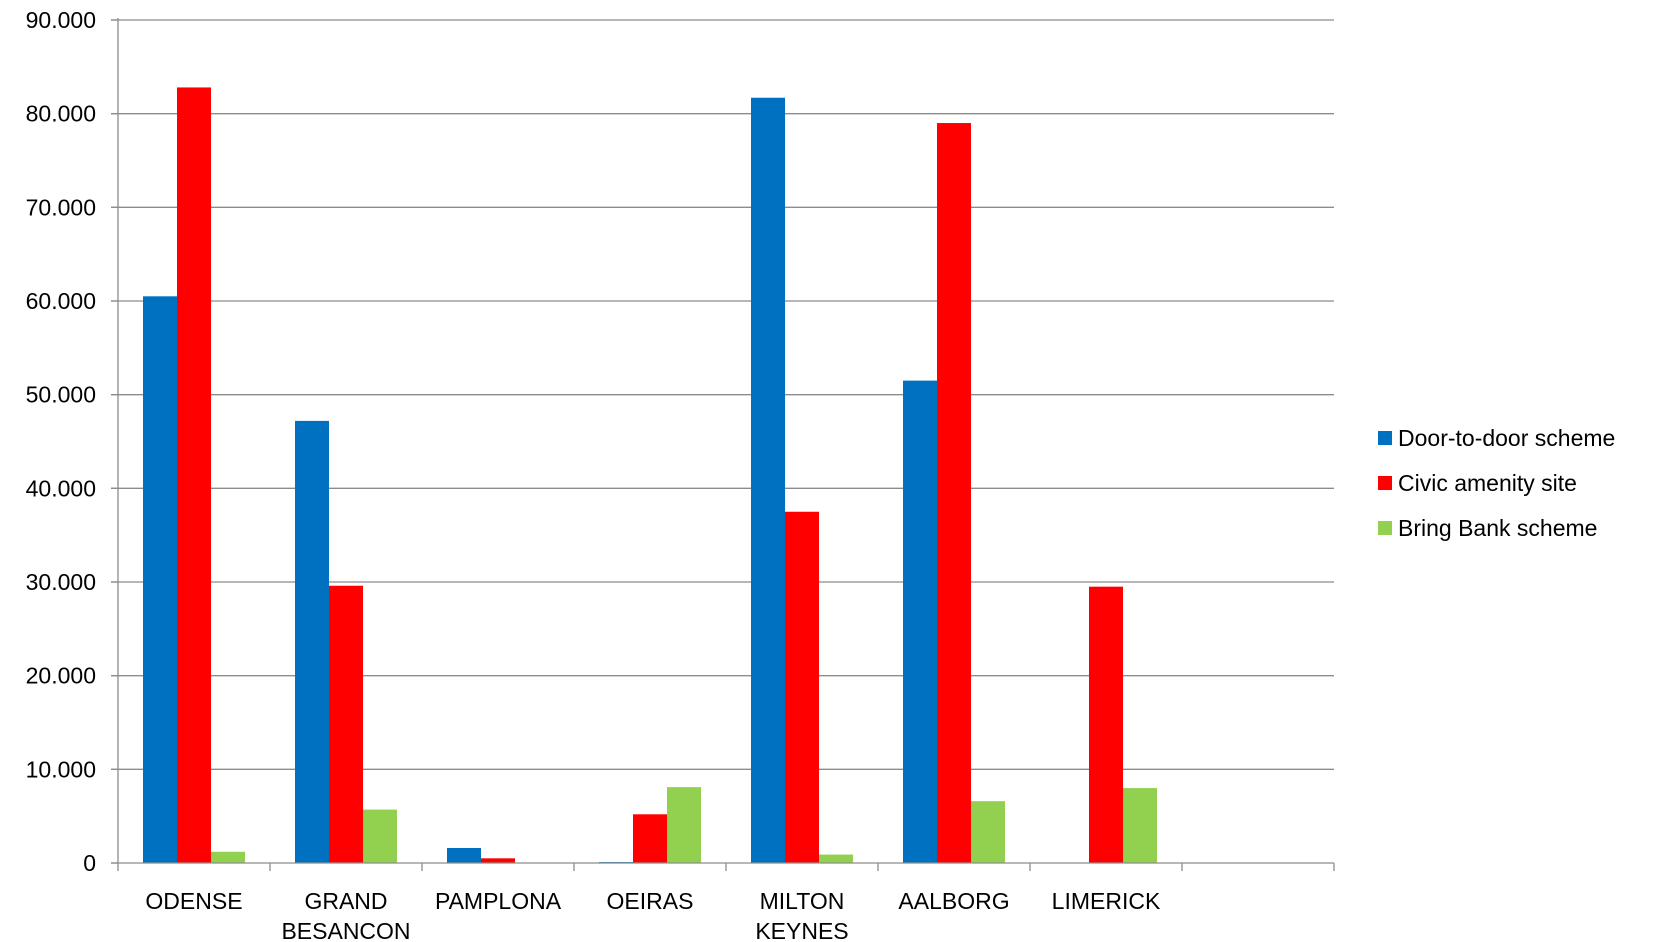 This screenshot has width=1660, height=942. Describe the element at coordinates (953, 901) in the screenshot. I see `x-tick-label: AALBORG` at that location.